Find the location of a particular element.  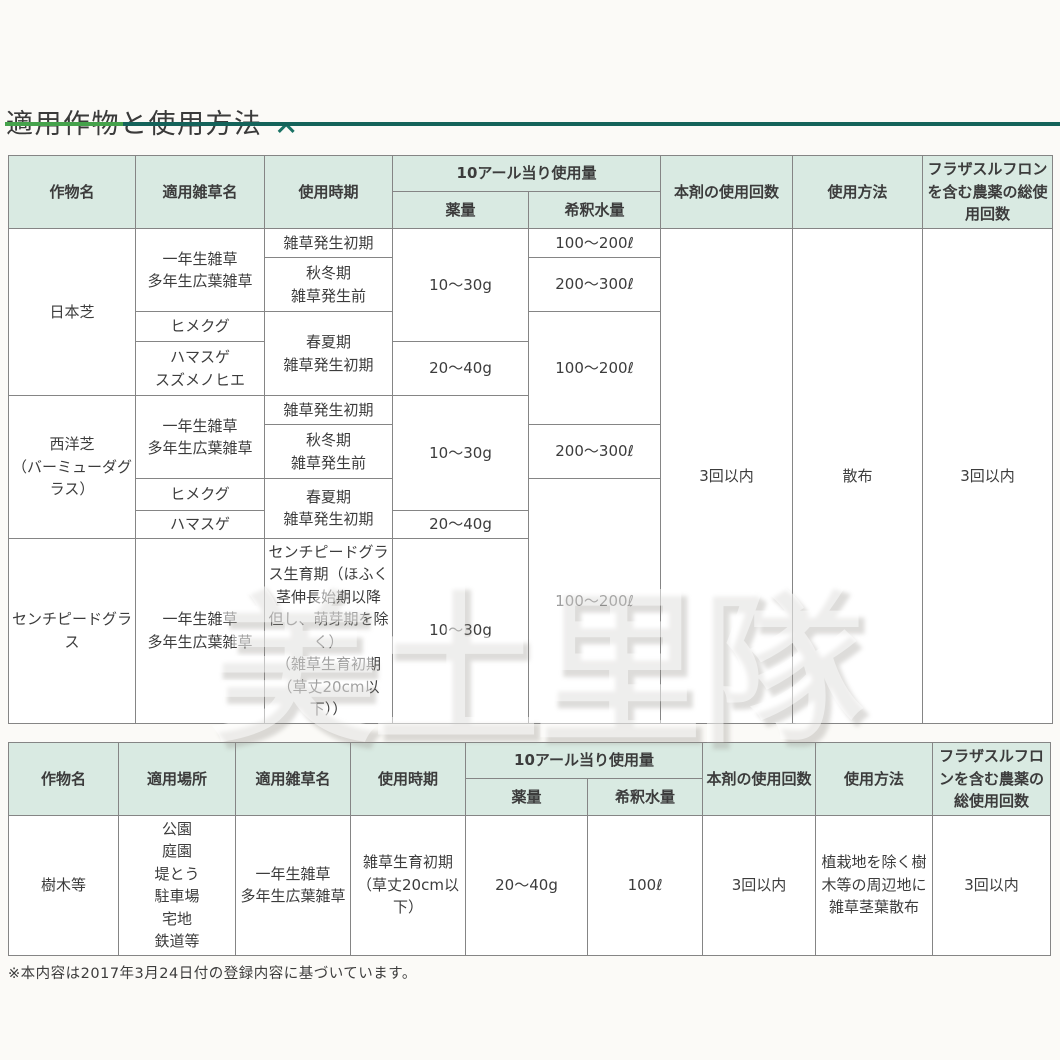

cell-method: 植栽地を除く樹 木等の周辺地に 雑草茎葉散布 is located at coordinates (874, 885).